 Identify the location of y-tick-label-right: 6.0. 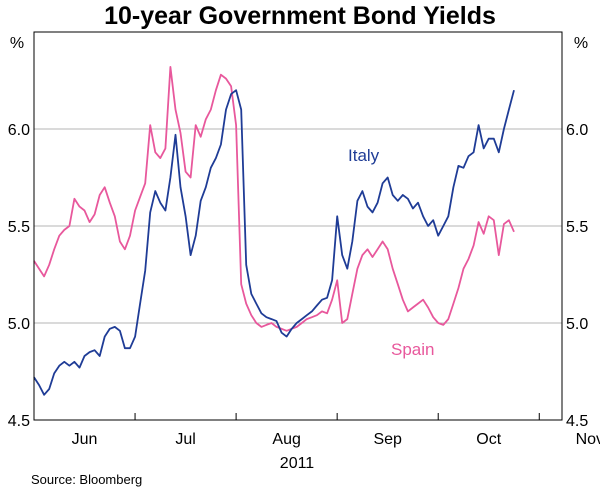
(577, 130).